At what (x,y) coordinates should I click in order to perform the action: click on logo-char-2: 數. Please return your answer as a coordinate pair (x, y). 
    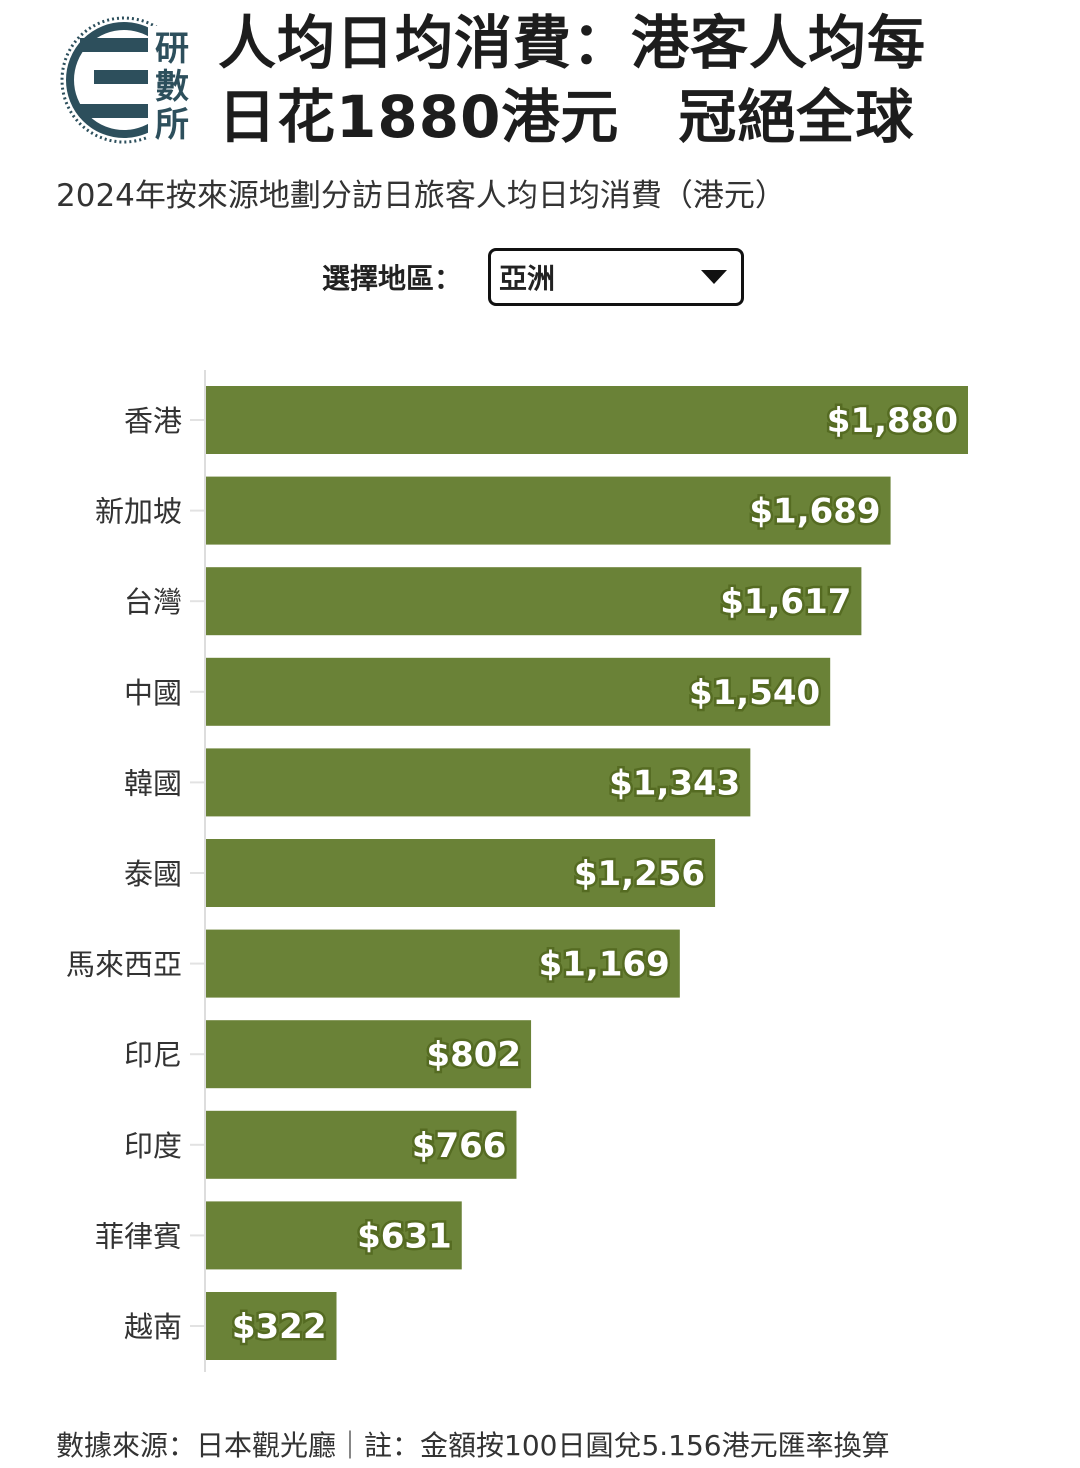
    Looking at the image, I should click on (172, 87).